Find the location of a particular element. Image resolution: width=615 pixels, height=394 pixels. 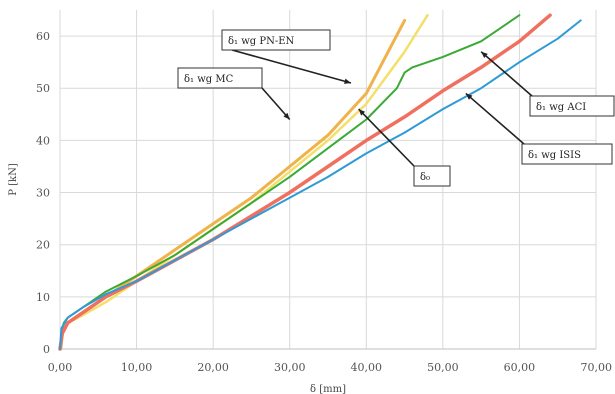

annotation-callout: δ₁ wg PN-EN is located at coordinates (286, 56).